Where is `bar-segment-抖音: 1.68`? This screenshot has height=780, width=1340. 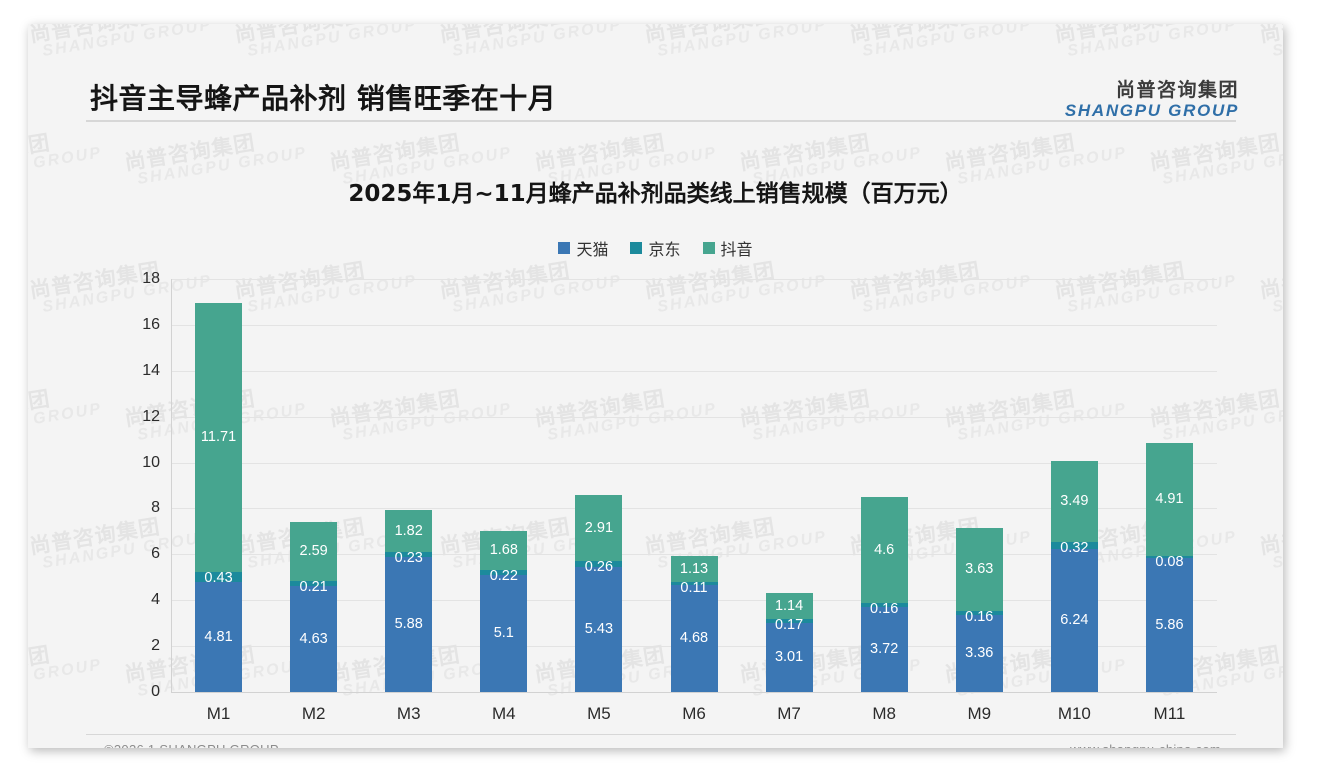 bar-segment-抖音: 1.68 is located at coordinates (504, 550).